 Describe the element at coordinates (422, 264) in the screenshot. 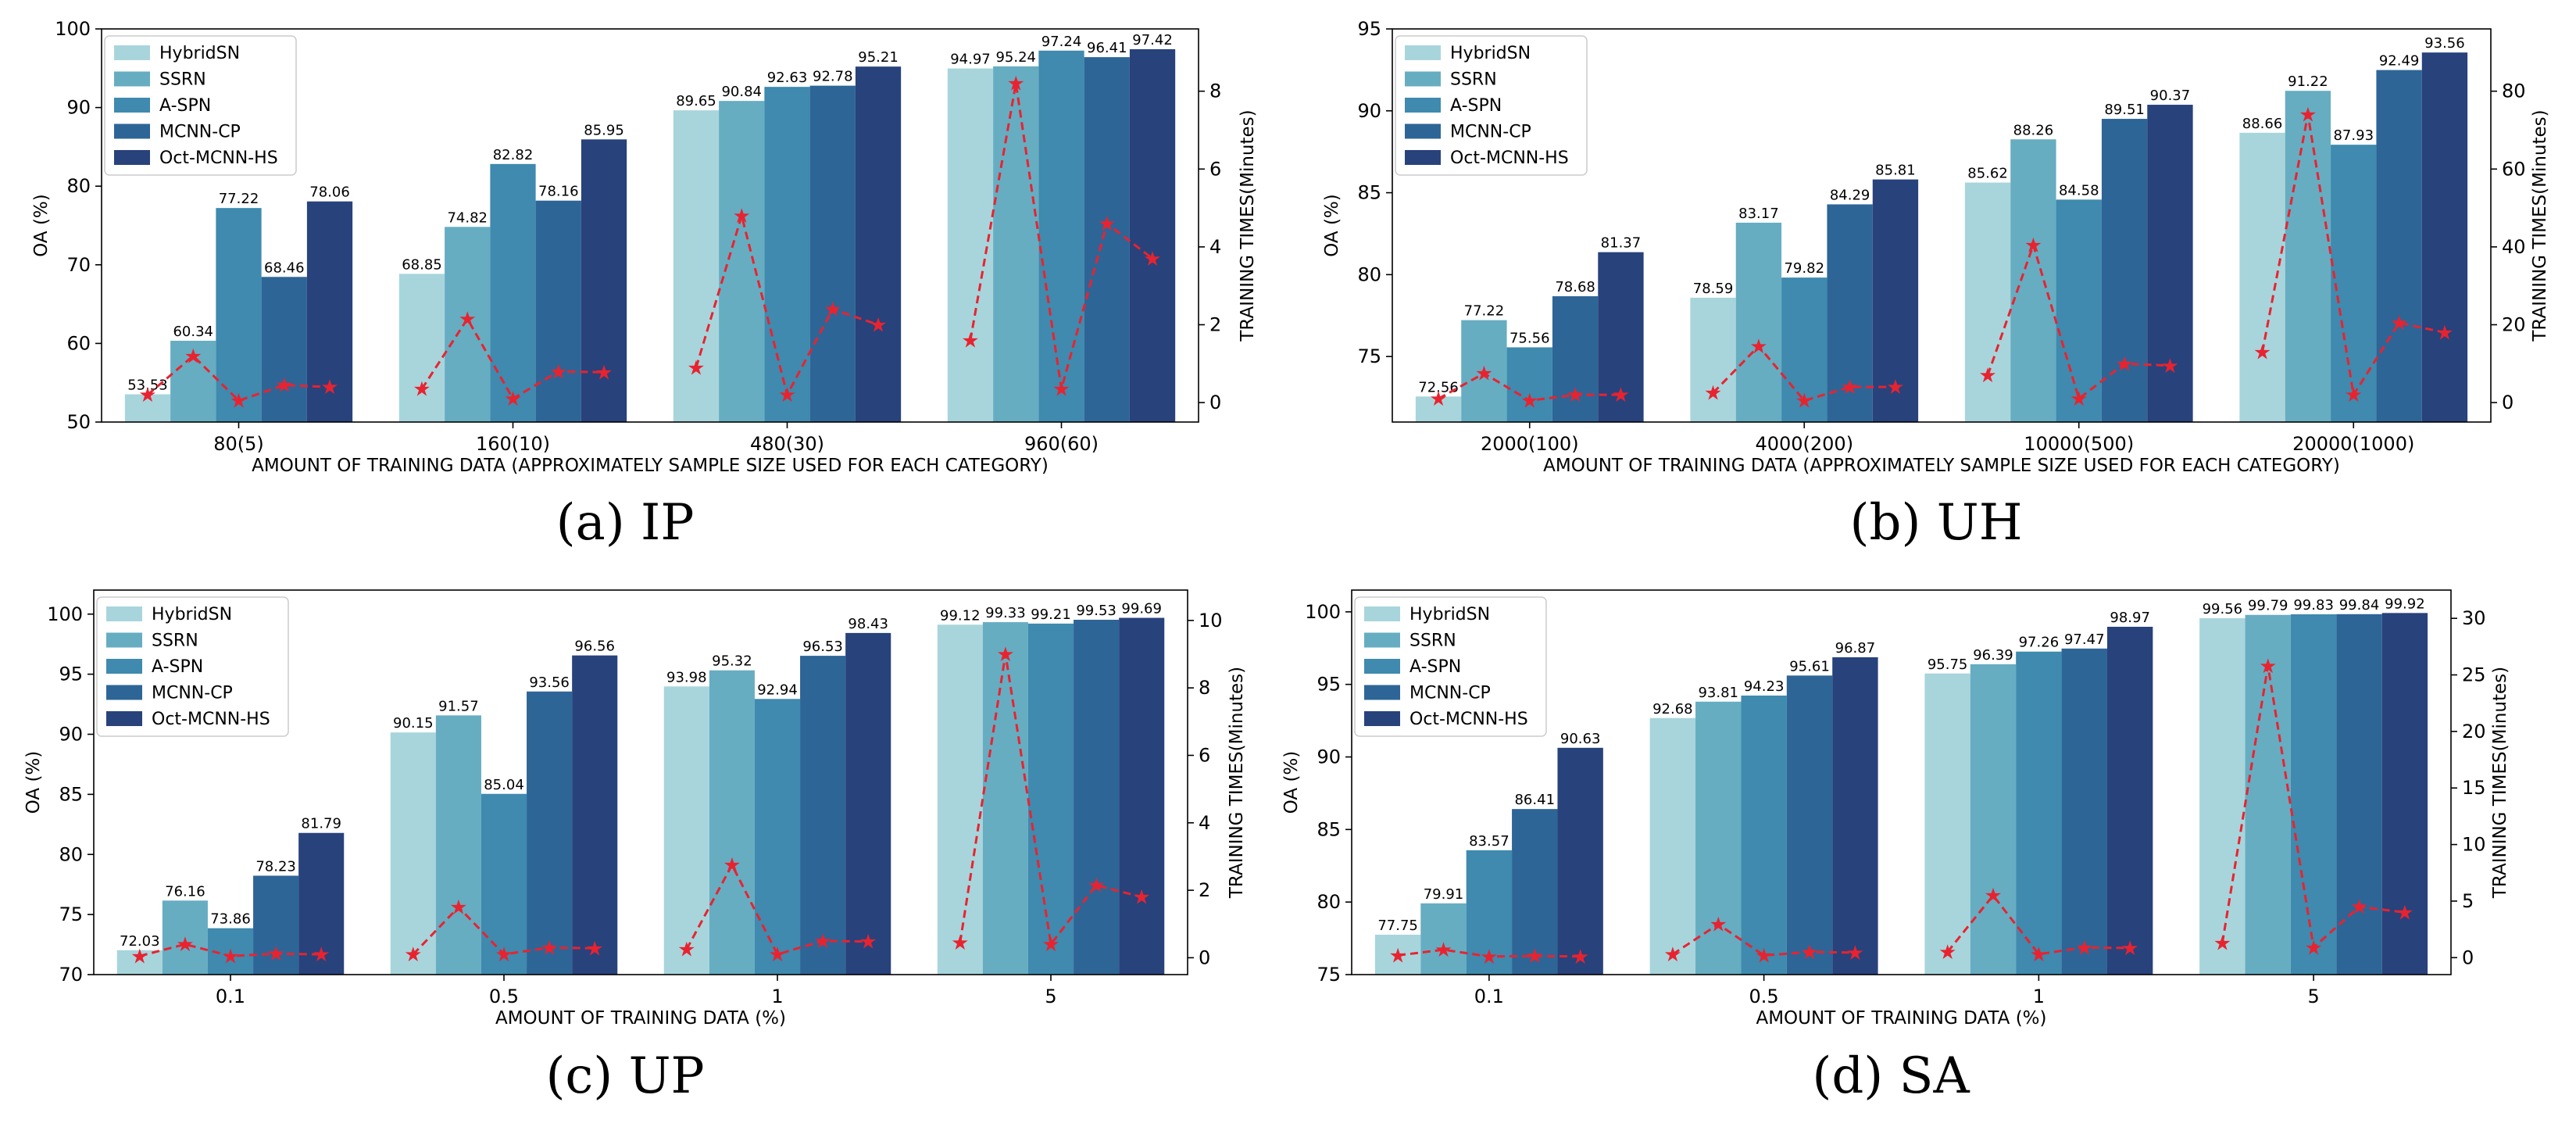

I see `bar-value-label: 68.85` at that location.